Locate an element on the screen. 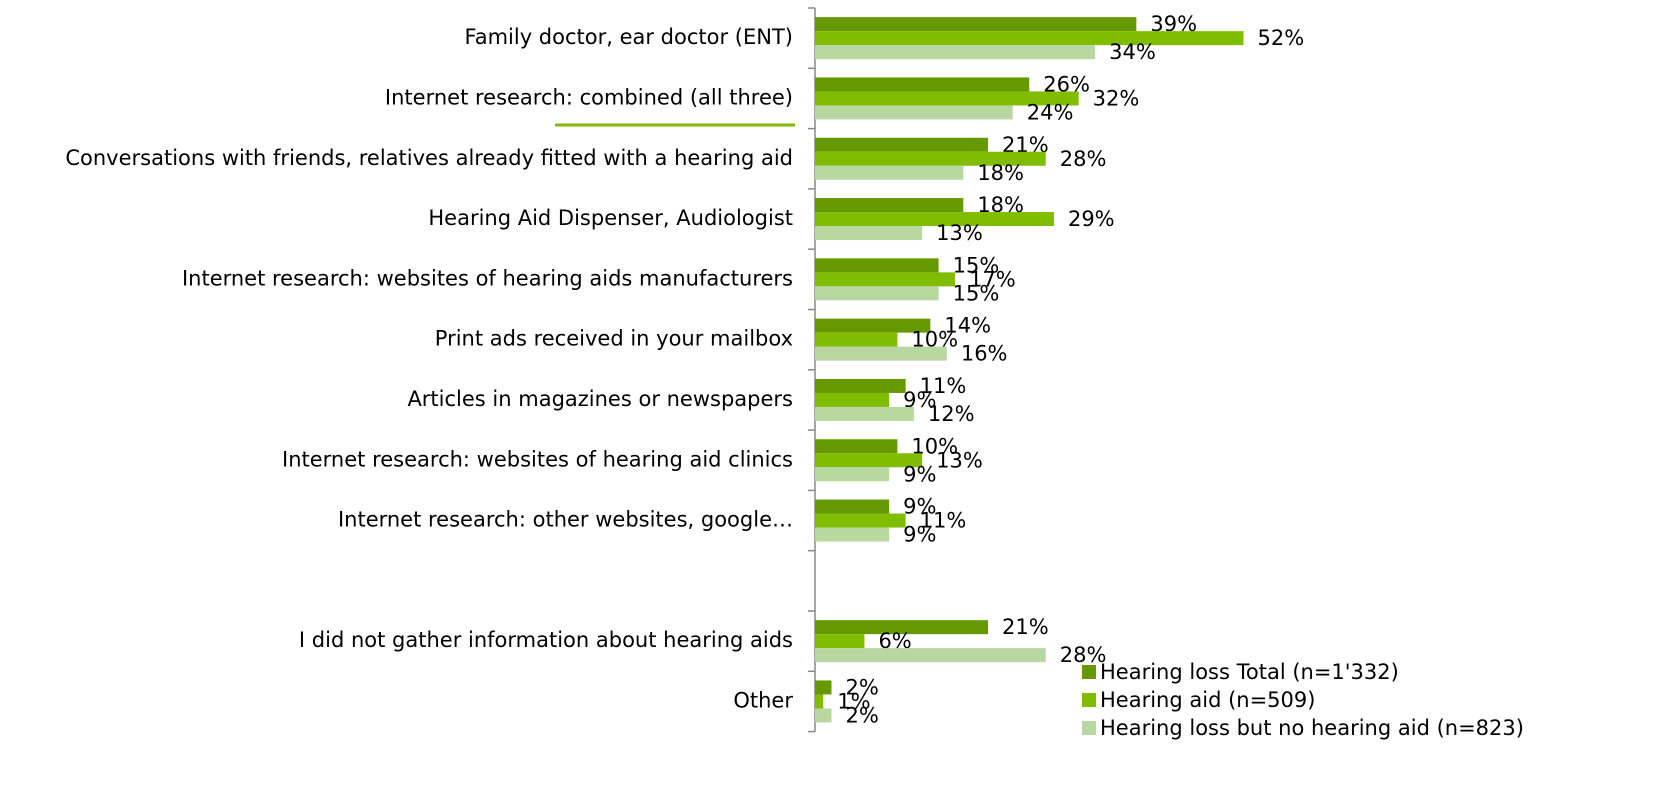 Image resolution: width=1677 pixels, height=795 pixels. value-label: 32% is located at coordinates (1116, 98).